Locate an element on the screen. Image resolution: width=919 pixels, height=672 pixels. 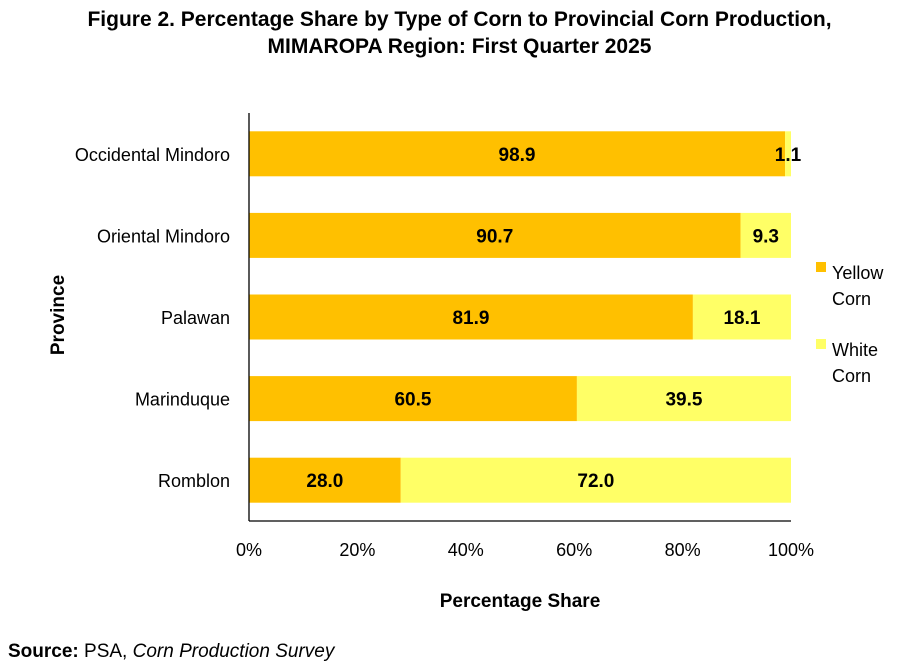
data-label: 72.0 is located at coordinates (595, 481).